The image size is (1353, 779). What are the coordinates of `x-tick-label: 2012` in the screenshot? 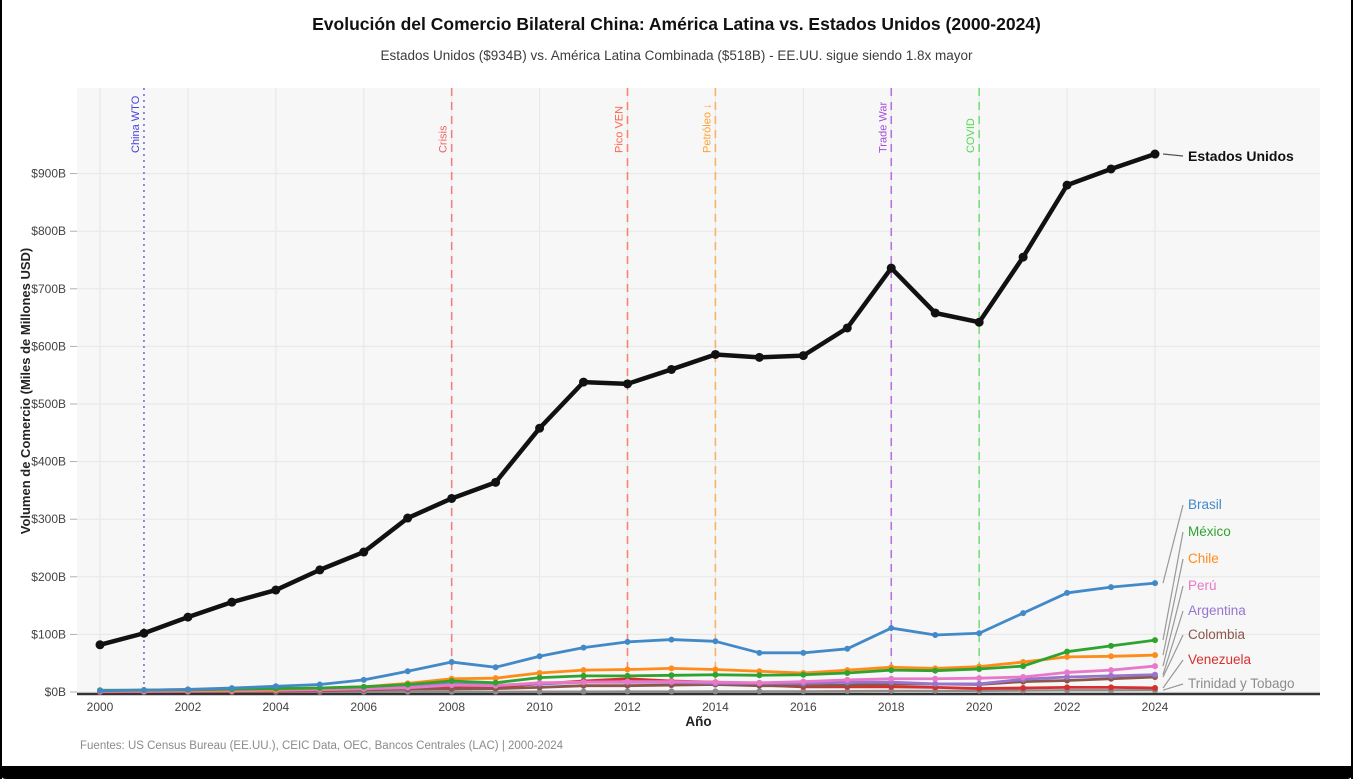 It's located at (627, 707).